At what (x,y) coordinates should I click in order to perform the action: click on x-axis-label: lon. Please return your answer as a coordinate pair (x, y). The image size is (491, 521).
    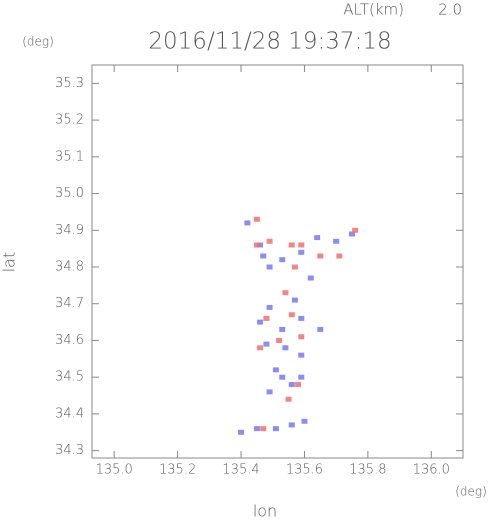
    Looking at the image, I should click on (265, 511).